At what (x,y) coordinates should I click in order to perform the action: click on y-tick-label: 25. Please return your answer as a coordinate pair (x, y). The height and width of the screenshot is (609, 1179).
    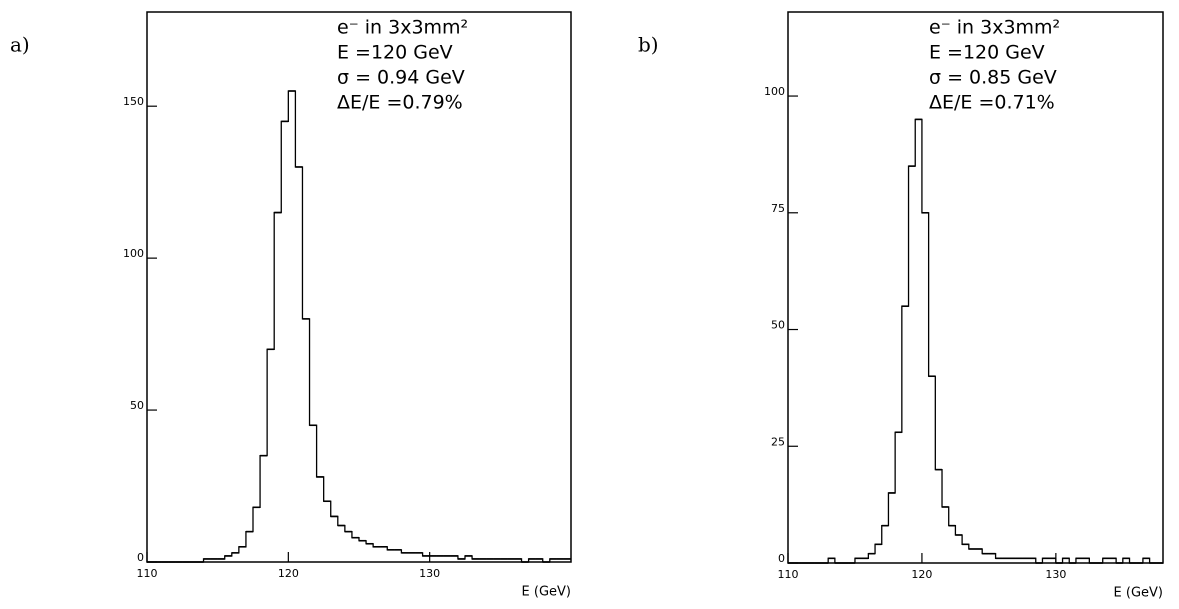
    Looking at the image, I should click on (778, 441).